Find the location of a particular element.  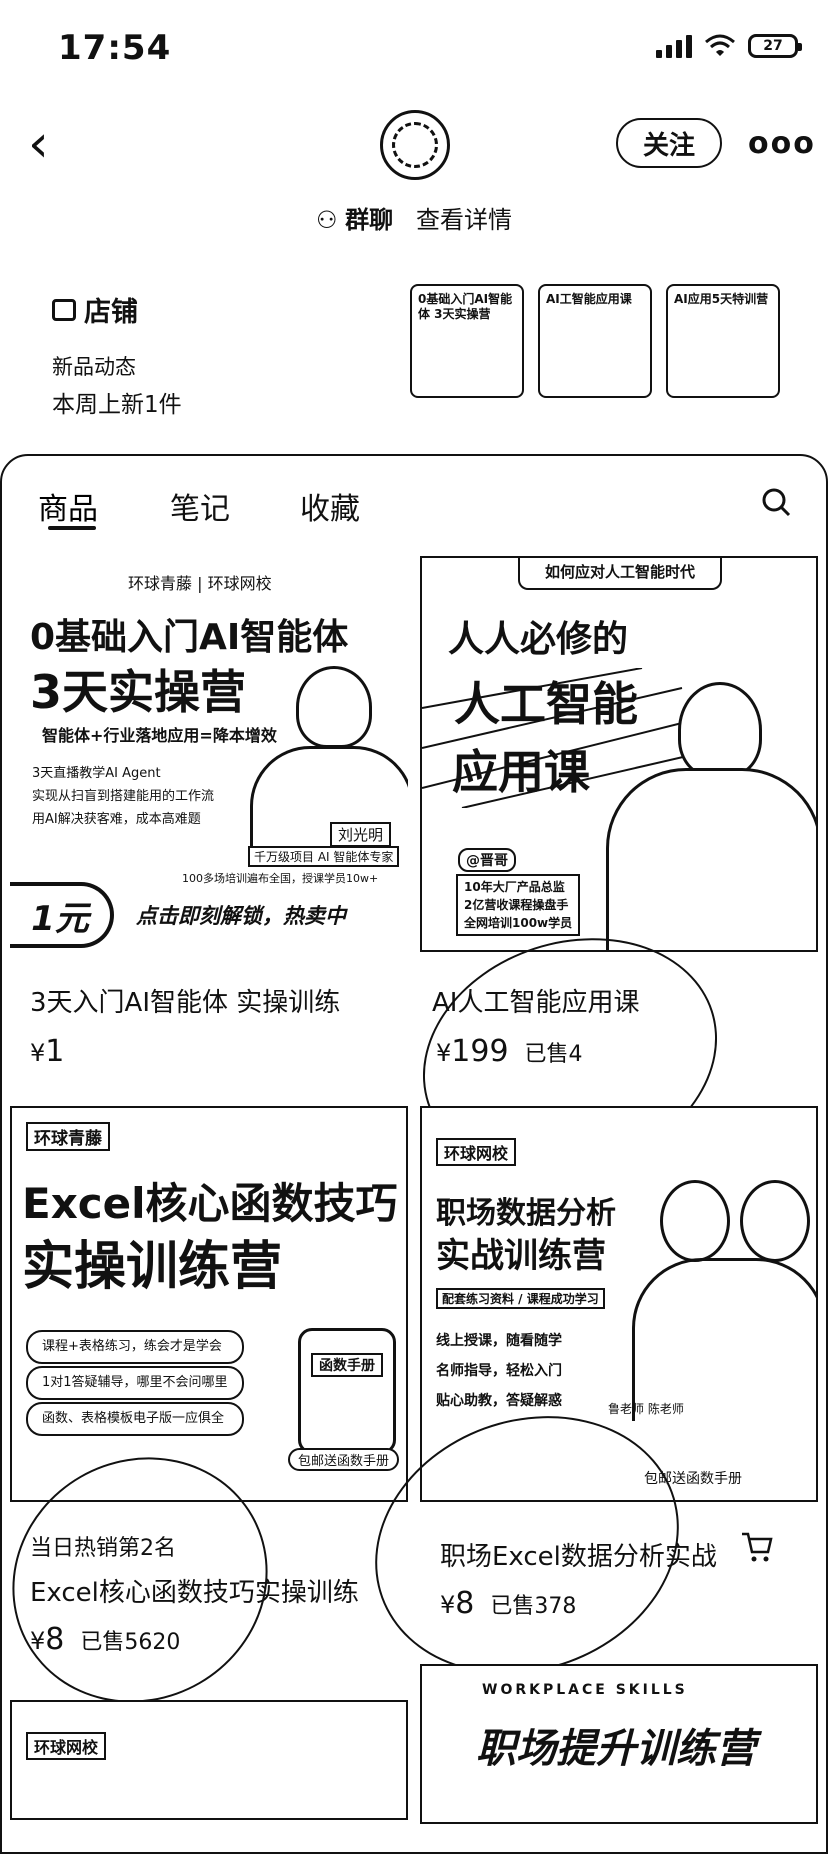

search-icon is located at coordinates (776, 502).